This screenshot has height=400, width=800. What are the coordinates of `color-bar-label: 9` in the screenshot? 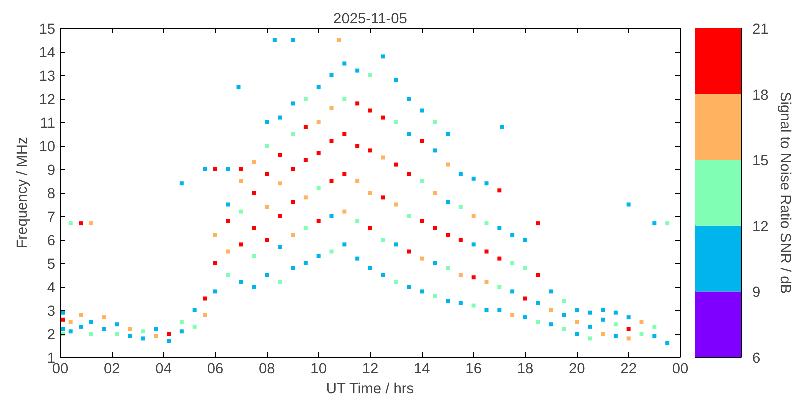 It's located at (756, 293).